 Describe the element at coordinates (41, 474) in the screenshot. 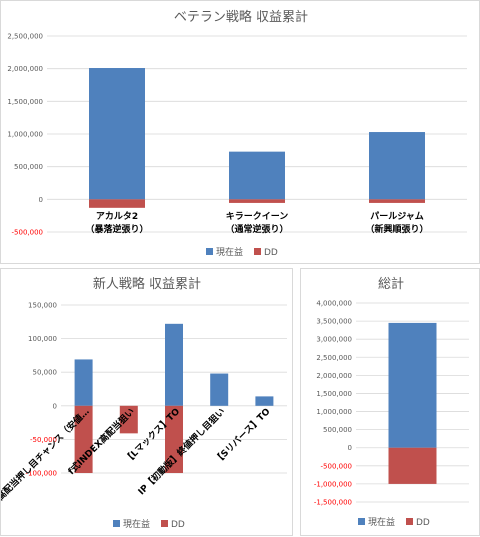

I see `y-tick-label: -100,000` at that location.